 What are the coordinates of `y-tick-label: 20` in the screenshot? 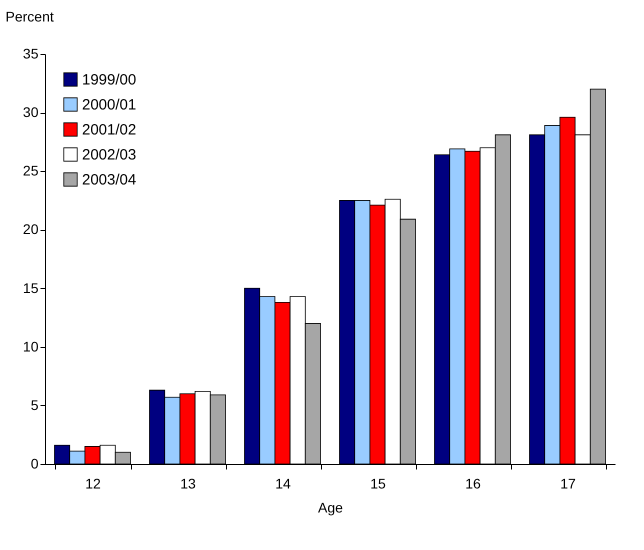 It's located at (30, 229).